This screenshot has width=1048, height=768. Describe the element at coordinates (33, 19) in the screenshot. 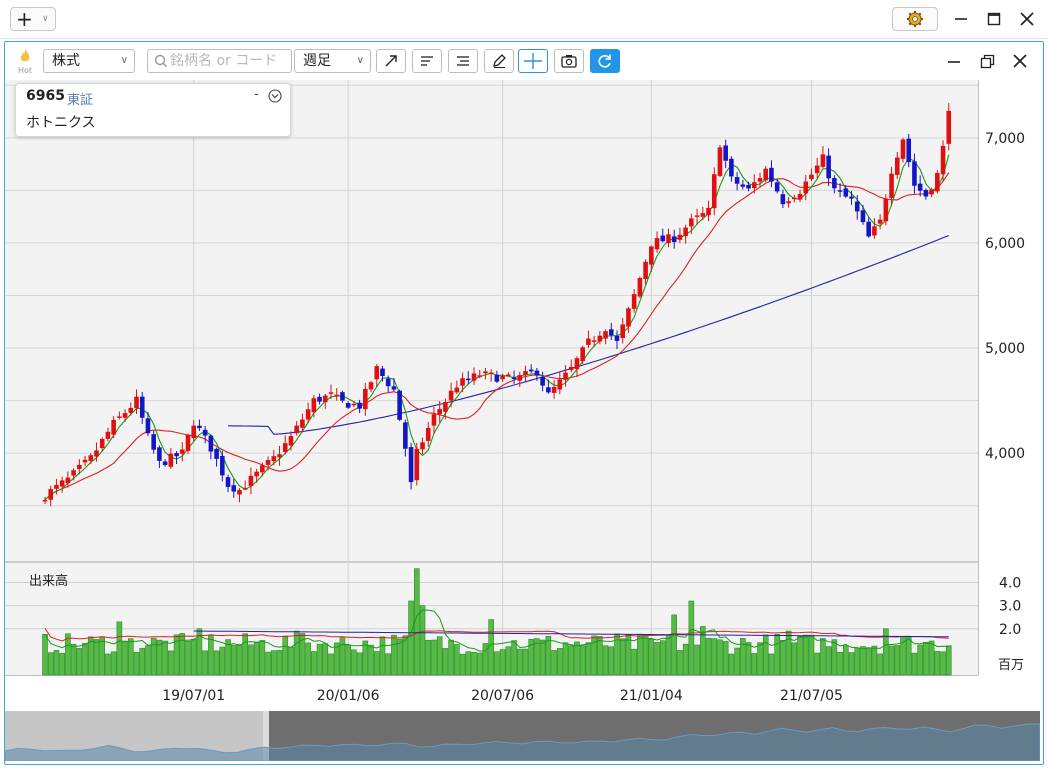

I see `add-chart-button: + ∨` at that location.